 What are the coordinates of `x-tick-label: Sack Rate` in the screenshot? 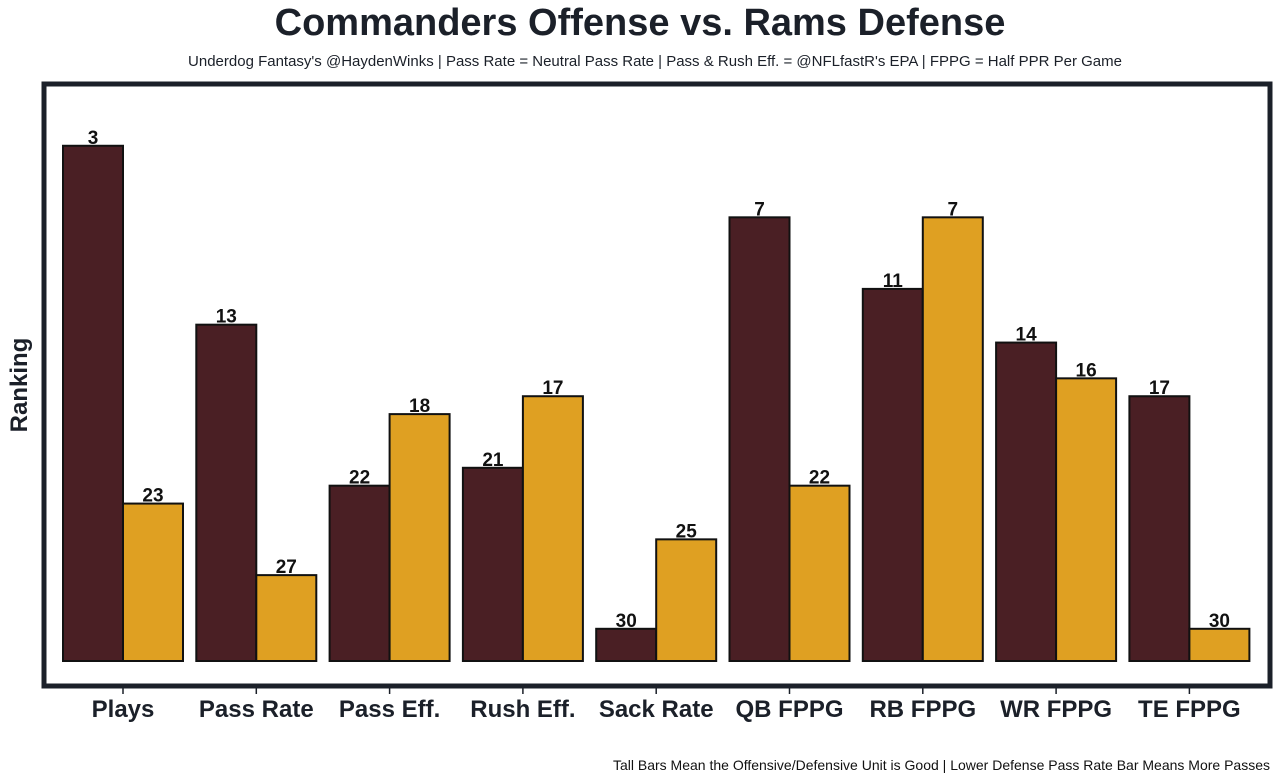 It's located at (656, 709).